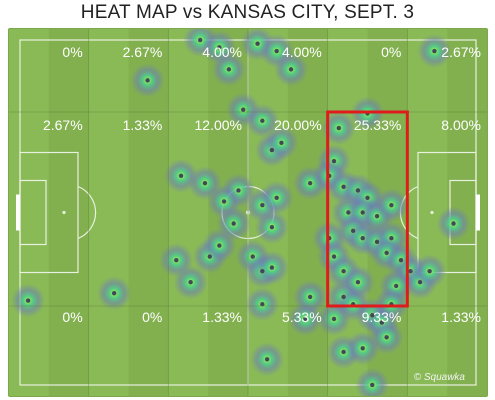 Image resolution: width=495 pixels, height=400 pixels. I want to click on left-penalty-spot, so click(64, 212).